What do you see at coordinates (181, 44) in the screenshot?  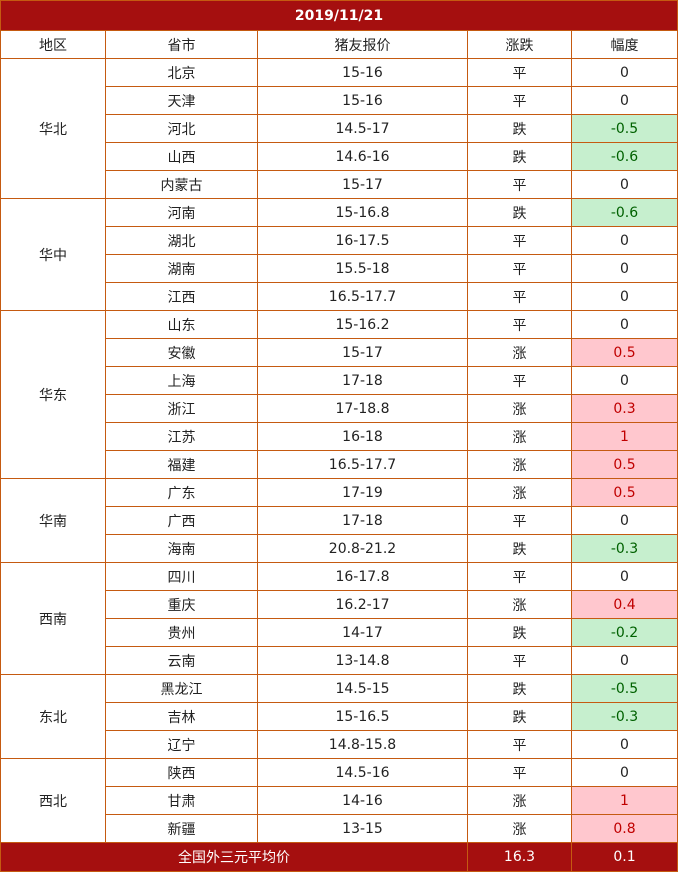 I see `header-province: 省市` at bounding box center [181, 44].